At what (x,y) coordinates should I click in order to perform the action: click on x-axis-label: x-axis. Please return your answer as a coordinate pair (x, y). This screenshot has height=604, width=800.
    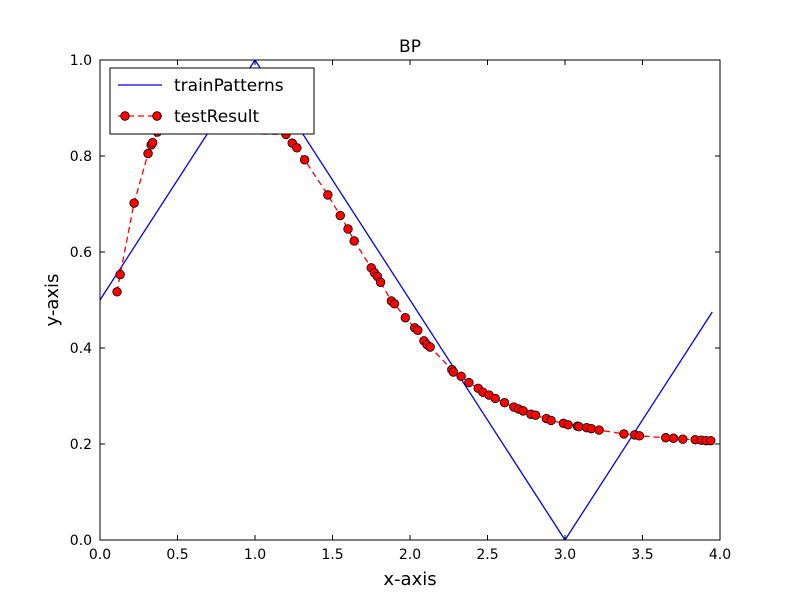
    Looking at the image, I should click on (409, 579).